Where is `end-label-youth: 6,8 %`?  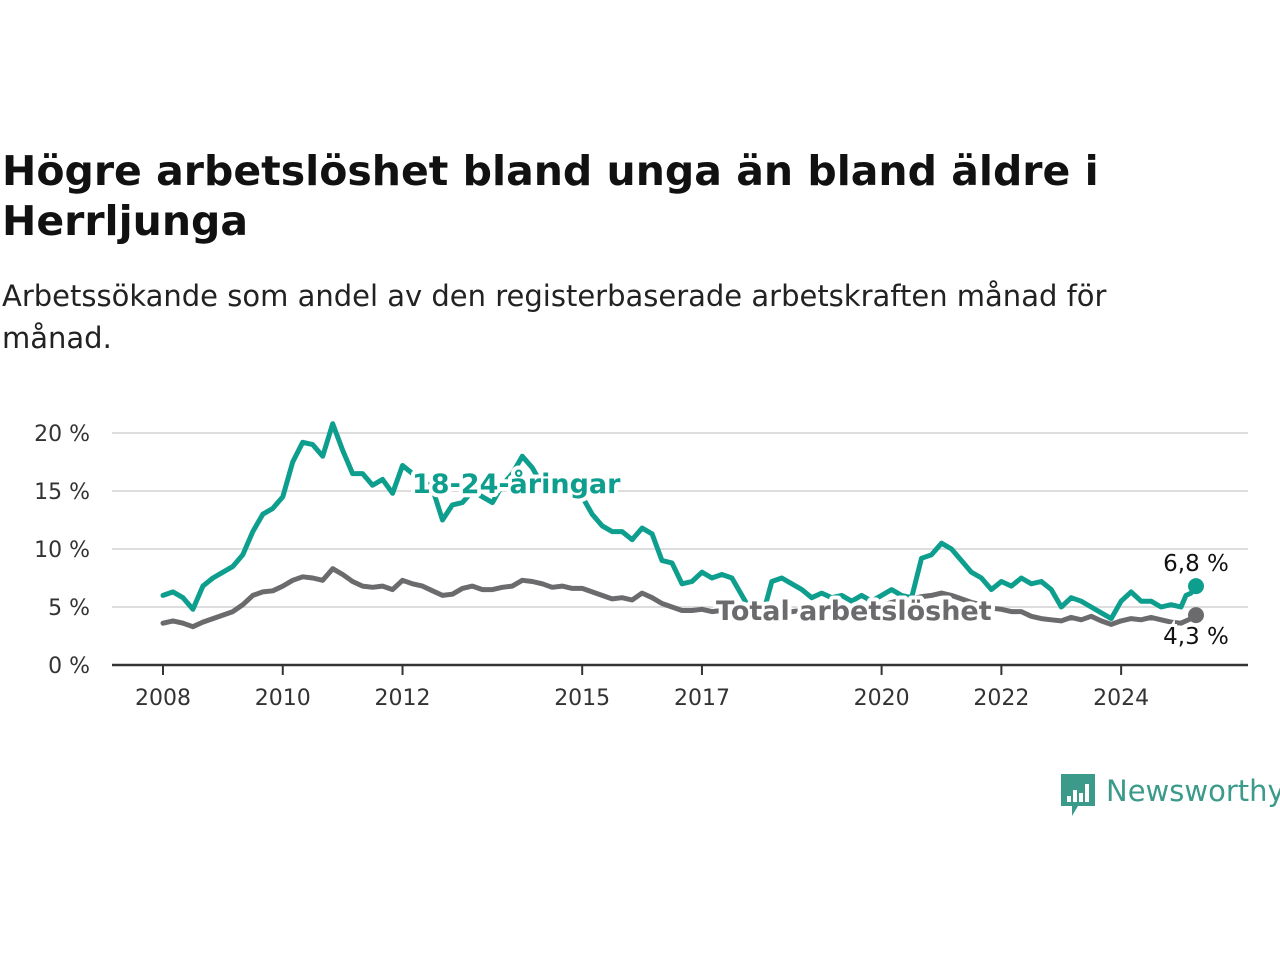 end-label-youth: 6,8 % is located at coordinates (1196, 564).